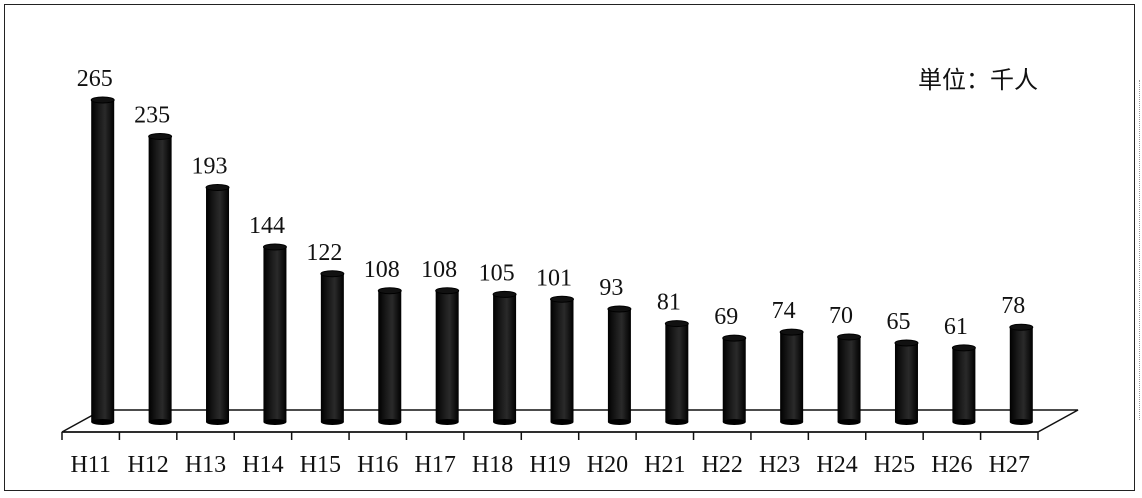  What do you see at coordinates (550, 435) in the screenshot?
I see `x-axis` at bounding box center [550, 435].